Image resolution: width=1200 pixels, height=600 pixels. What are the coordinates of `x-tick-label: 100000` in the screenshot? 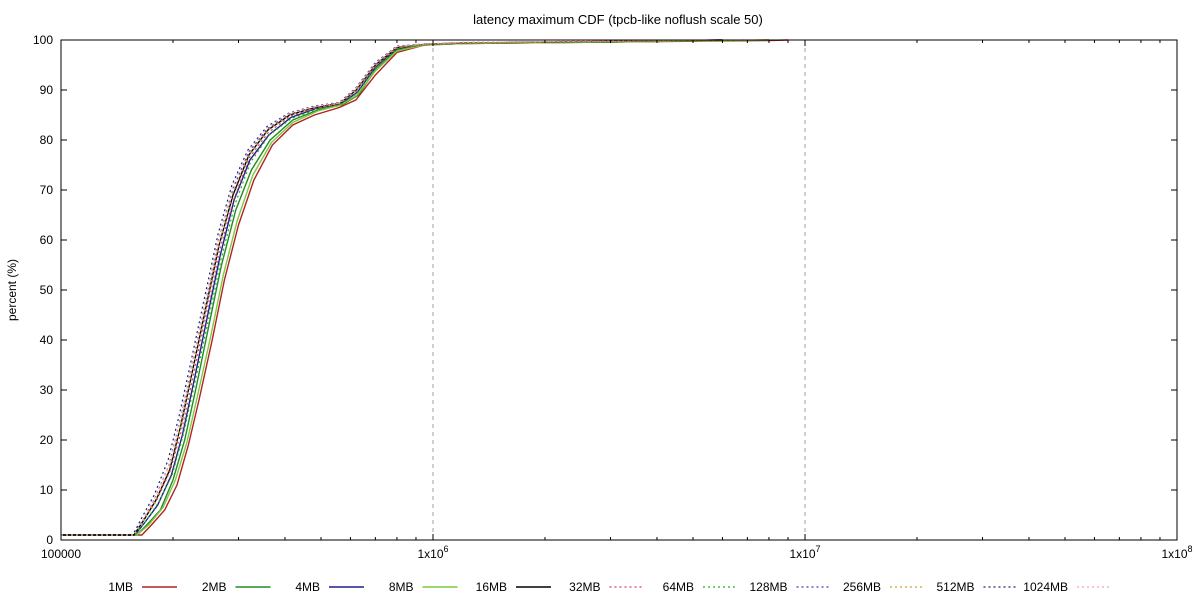 It's located at (61, 554).